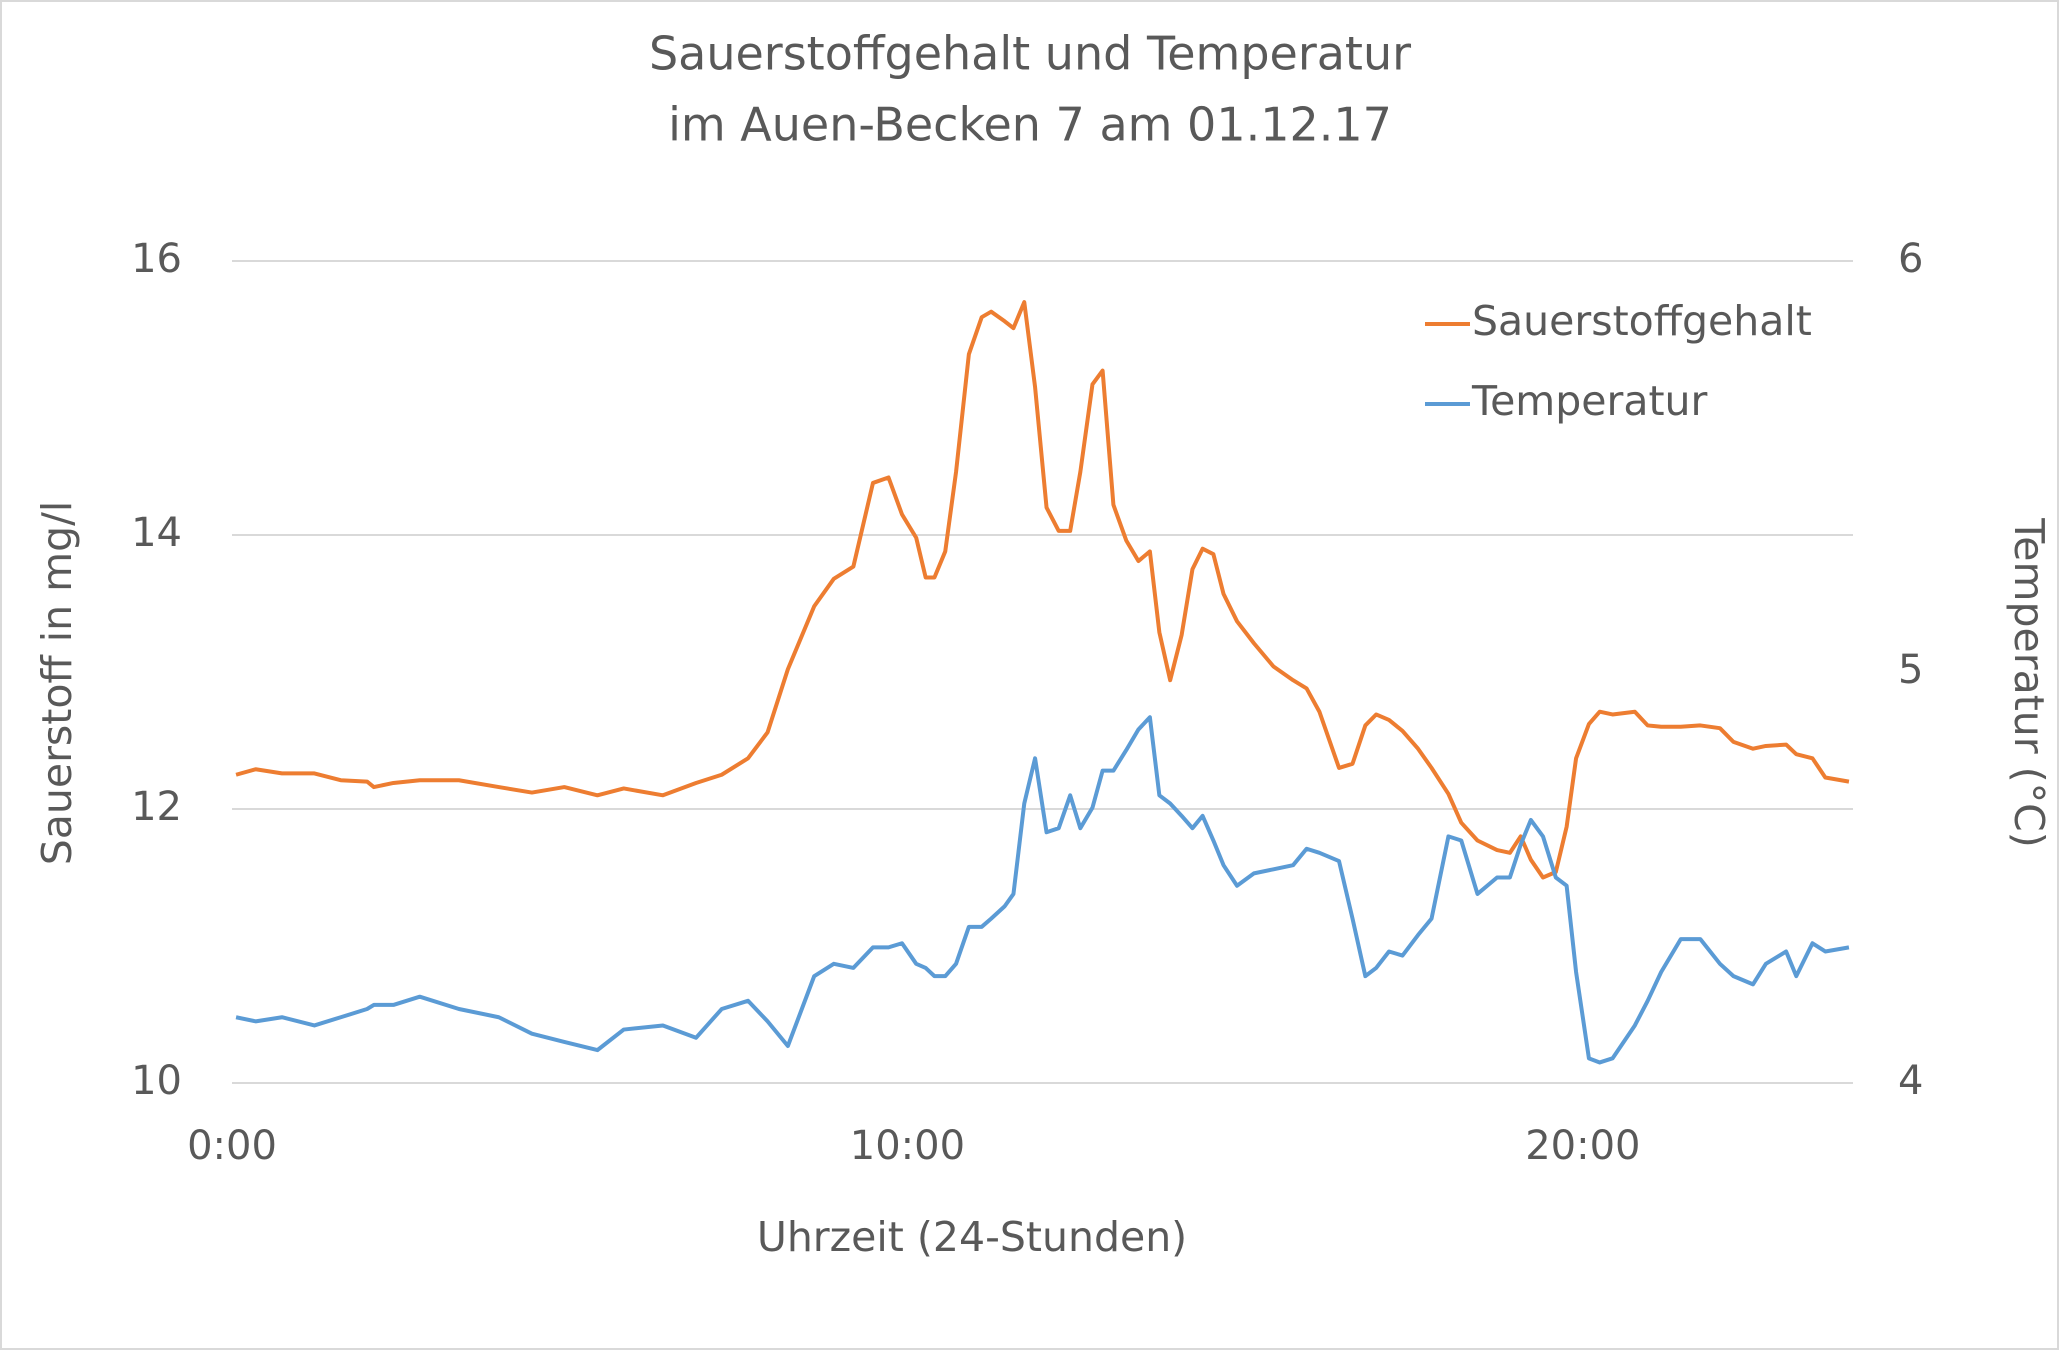 The height and width of the screenshot is (1350, 2059). I want to click on legend-label: Sauerstoffgehalt, so click(1642, 321).